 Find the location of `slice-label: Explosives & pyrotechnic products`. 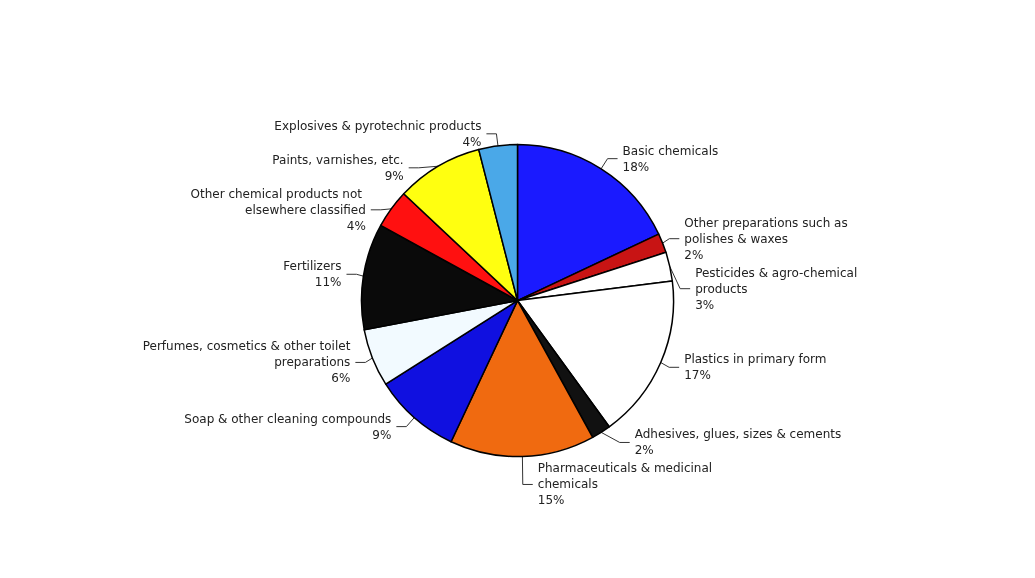

slice-label: Explosives & pyrotechnic products is located at coordinates (378, 125).